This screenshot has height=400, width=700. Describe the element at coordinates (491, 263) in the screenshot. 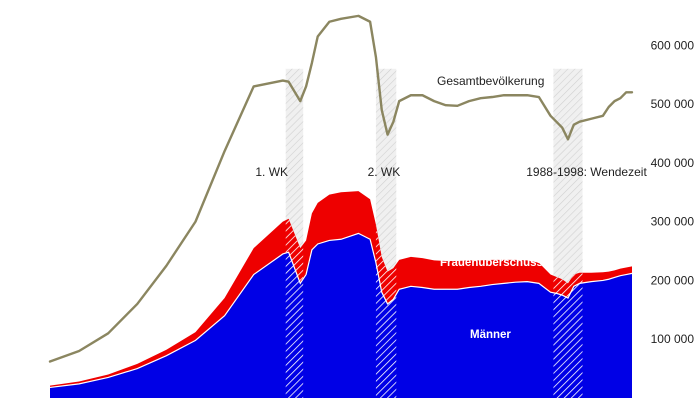

I see `series-label-surplus: Frauenüberschuss` at that location.